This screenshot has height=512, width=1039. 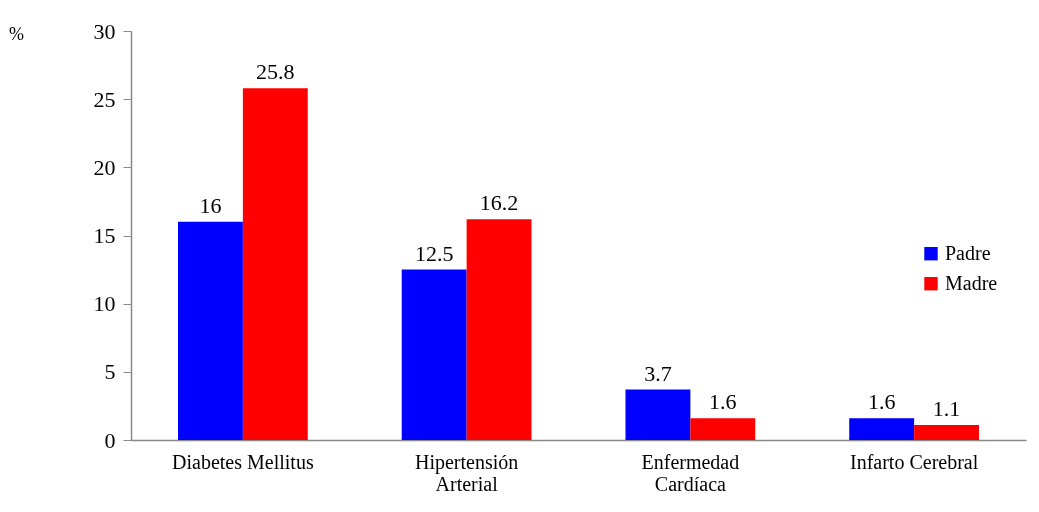 What do you see at coordinates (16, 33) in the screenshot?
I see `y-axis-title: %` at bounding box center [16, 33].